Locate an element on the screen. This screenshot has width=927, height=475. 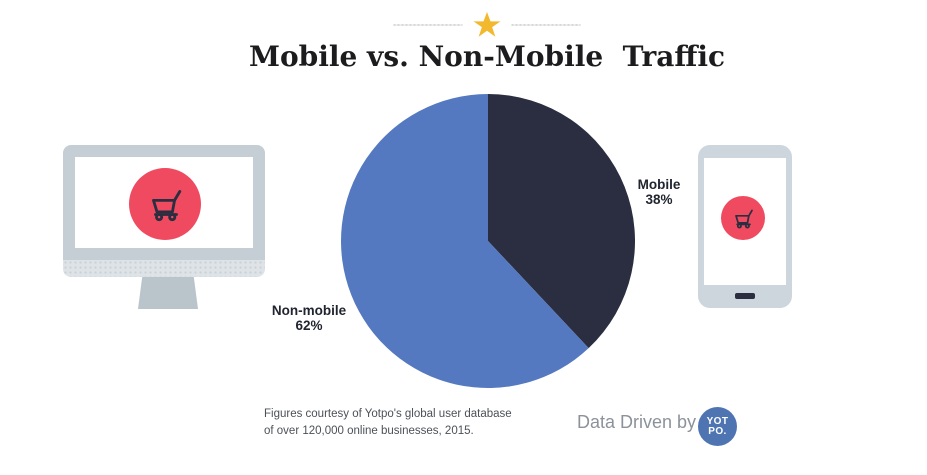
pie-label-mobile: Mobile 38% is located at coordinates (659, 192).